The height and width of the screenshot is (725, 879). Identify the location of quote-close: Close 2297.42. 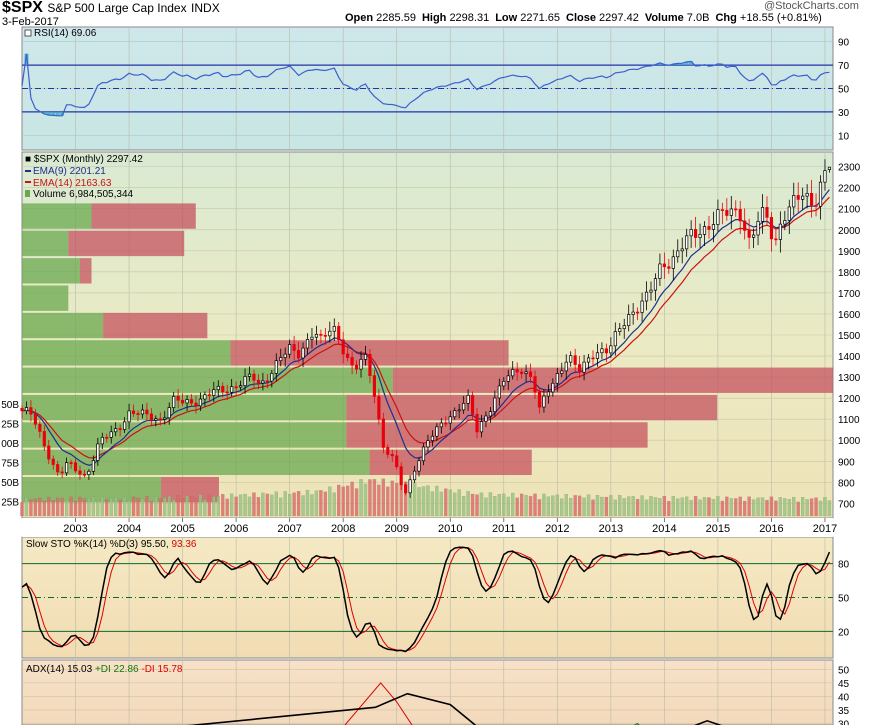
(602, 18).